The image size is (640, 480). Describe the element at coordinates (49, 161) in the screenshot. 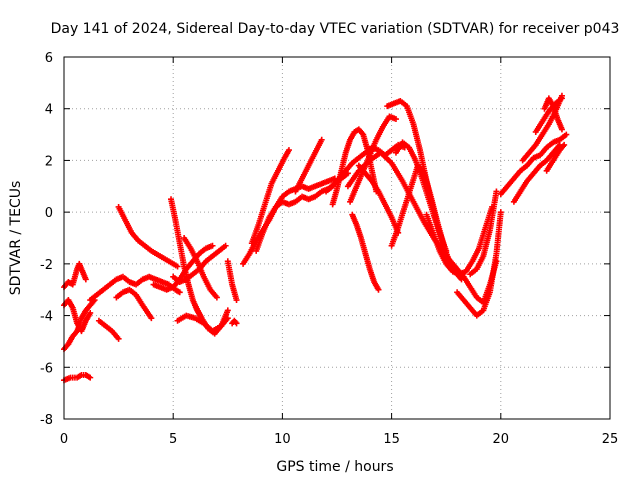

I see `y-tick-label: 2` at that location.